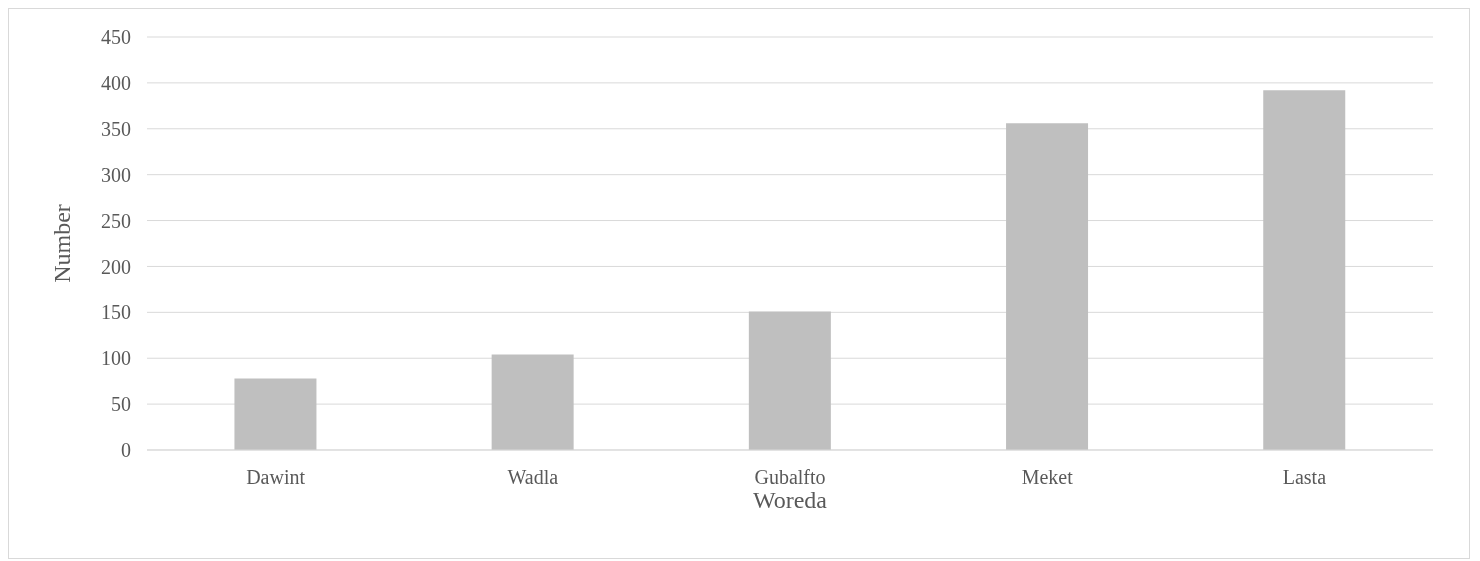 Image resolution: width=1480 pixels, height=561 pixels. What do you see at coordinates (533, 477) in the screenshot?
I see `x-tick-label: Wadla` at bounding box center [533, 477].